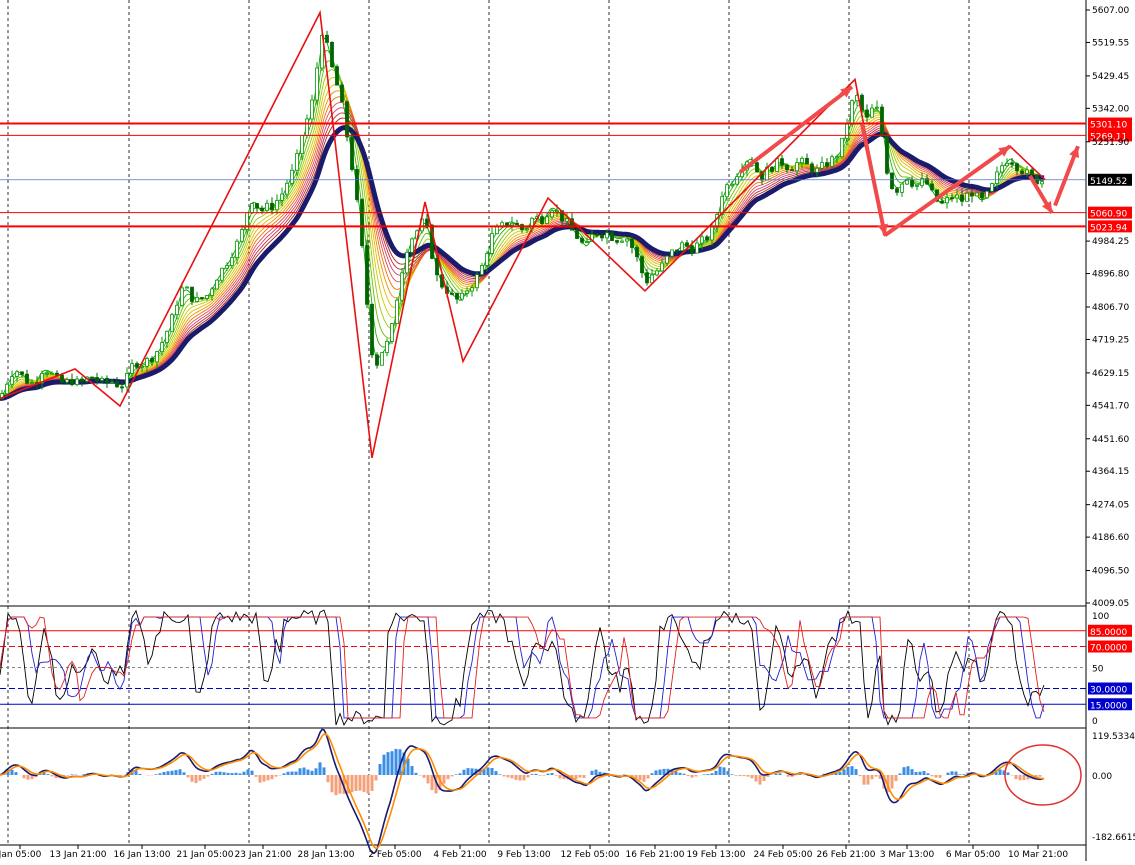 Image resolution: width=1135 pixels, height=865 pixels. Describe the element at coordinates (1095, 722) in the screenshot. I see `stoch-tick-label: 0` at that location.